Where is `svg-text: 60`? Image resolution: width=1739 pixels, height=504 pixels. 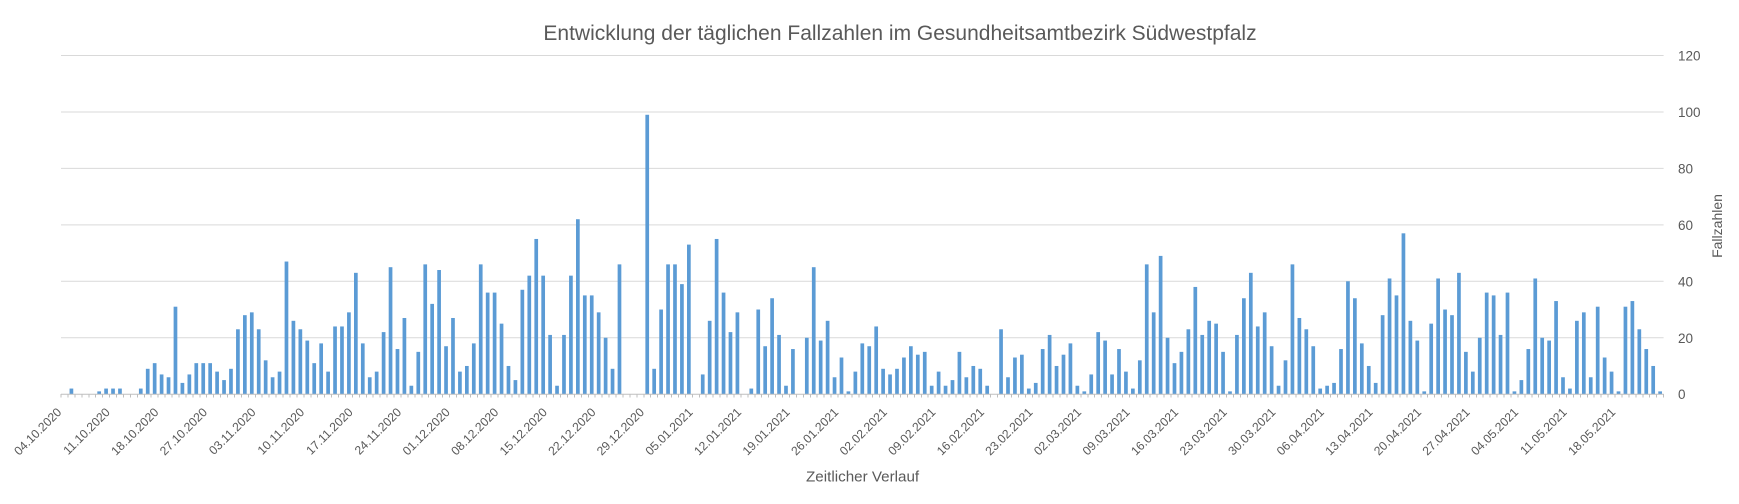 svg-text: 60 is located at coordinates (1685, 225).